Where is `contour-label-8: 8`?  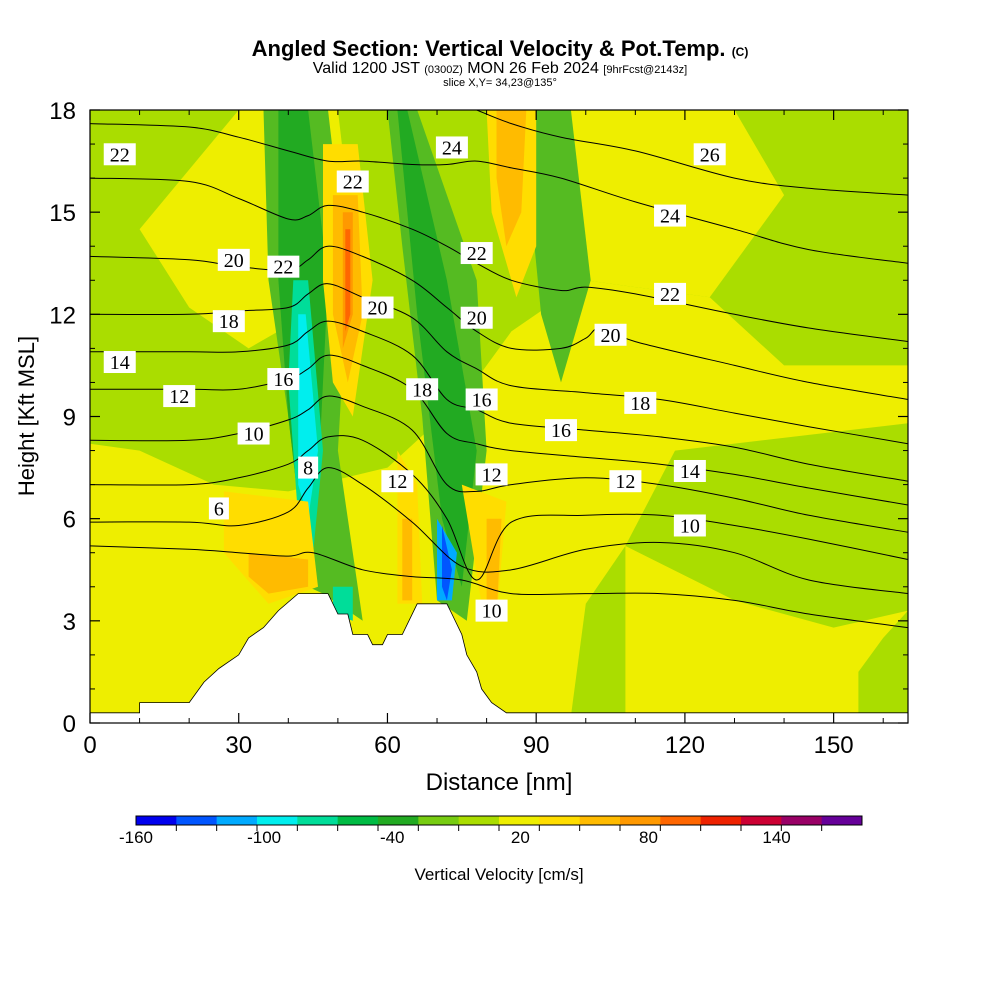
contour-label-8: 8 is located at coordinates (308, 468).